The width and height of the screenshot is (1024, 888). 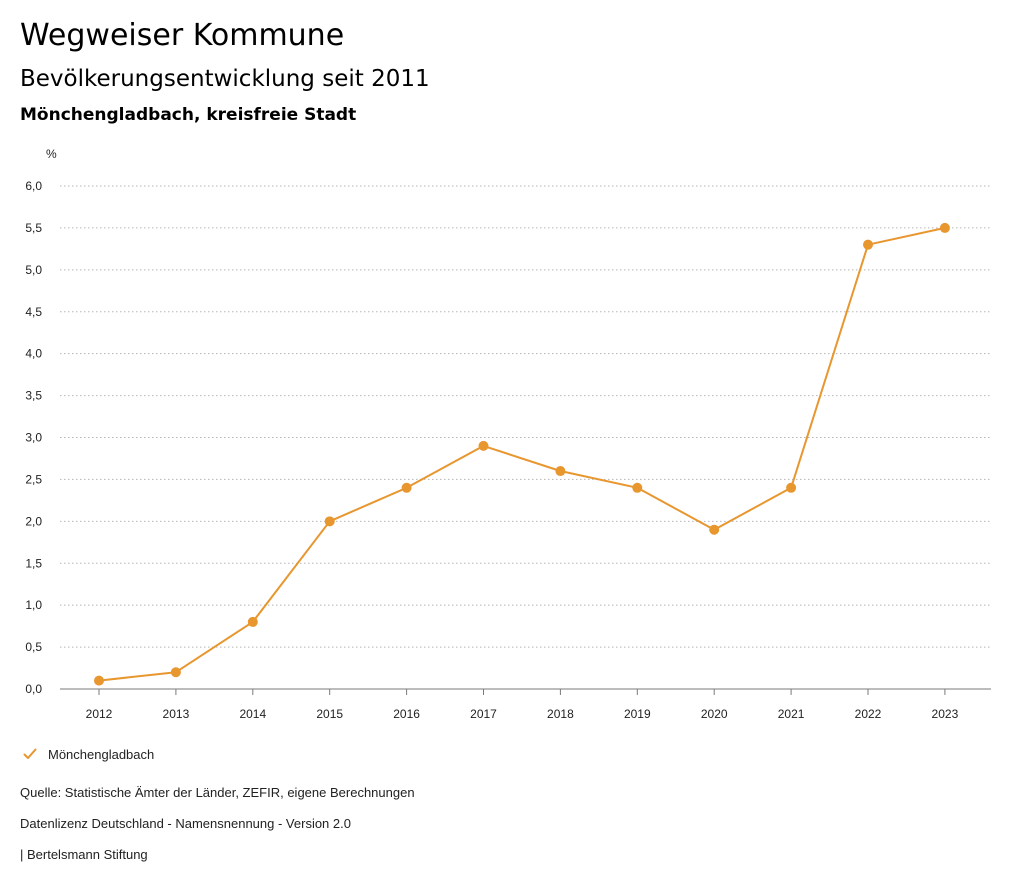 What do you see at coordinates (560, 714) in the screenshot?
I see `x-tick-label: 2018` at bounding box center [560, 714].